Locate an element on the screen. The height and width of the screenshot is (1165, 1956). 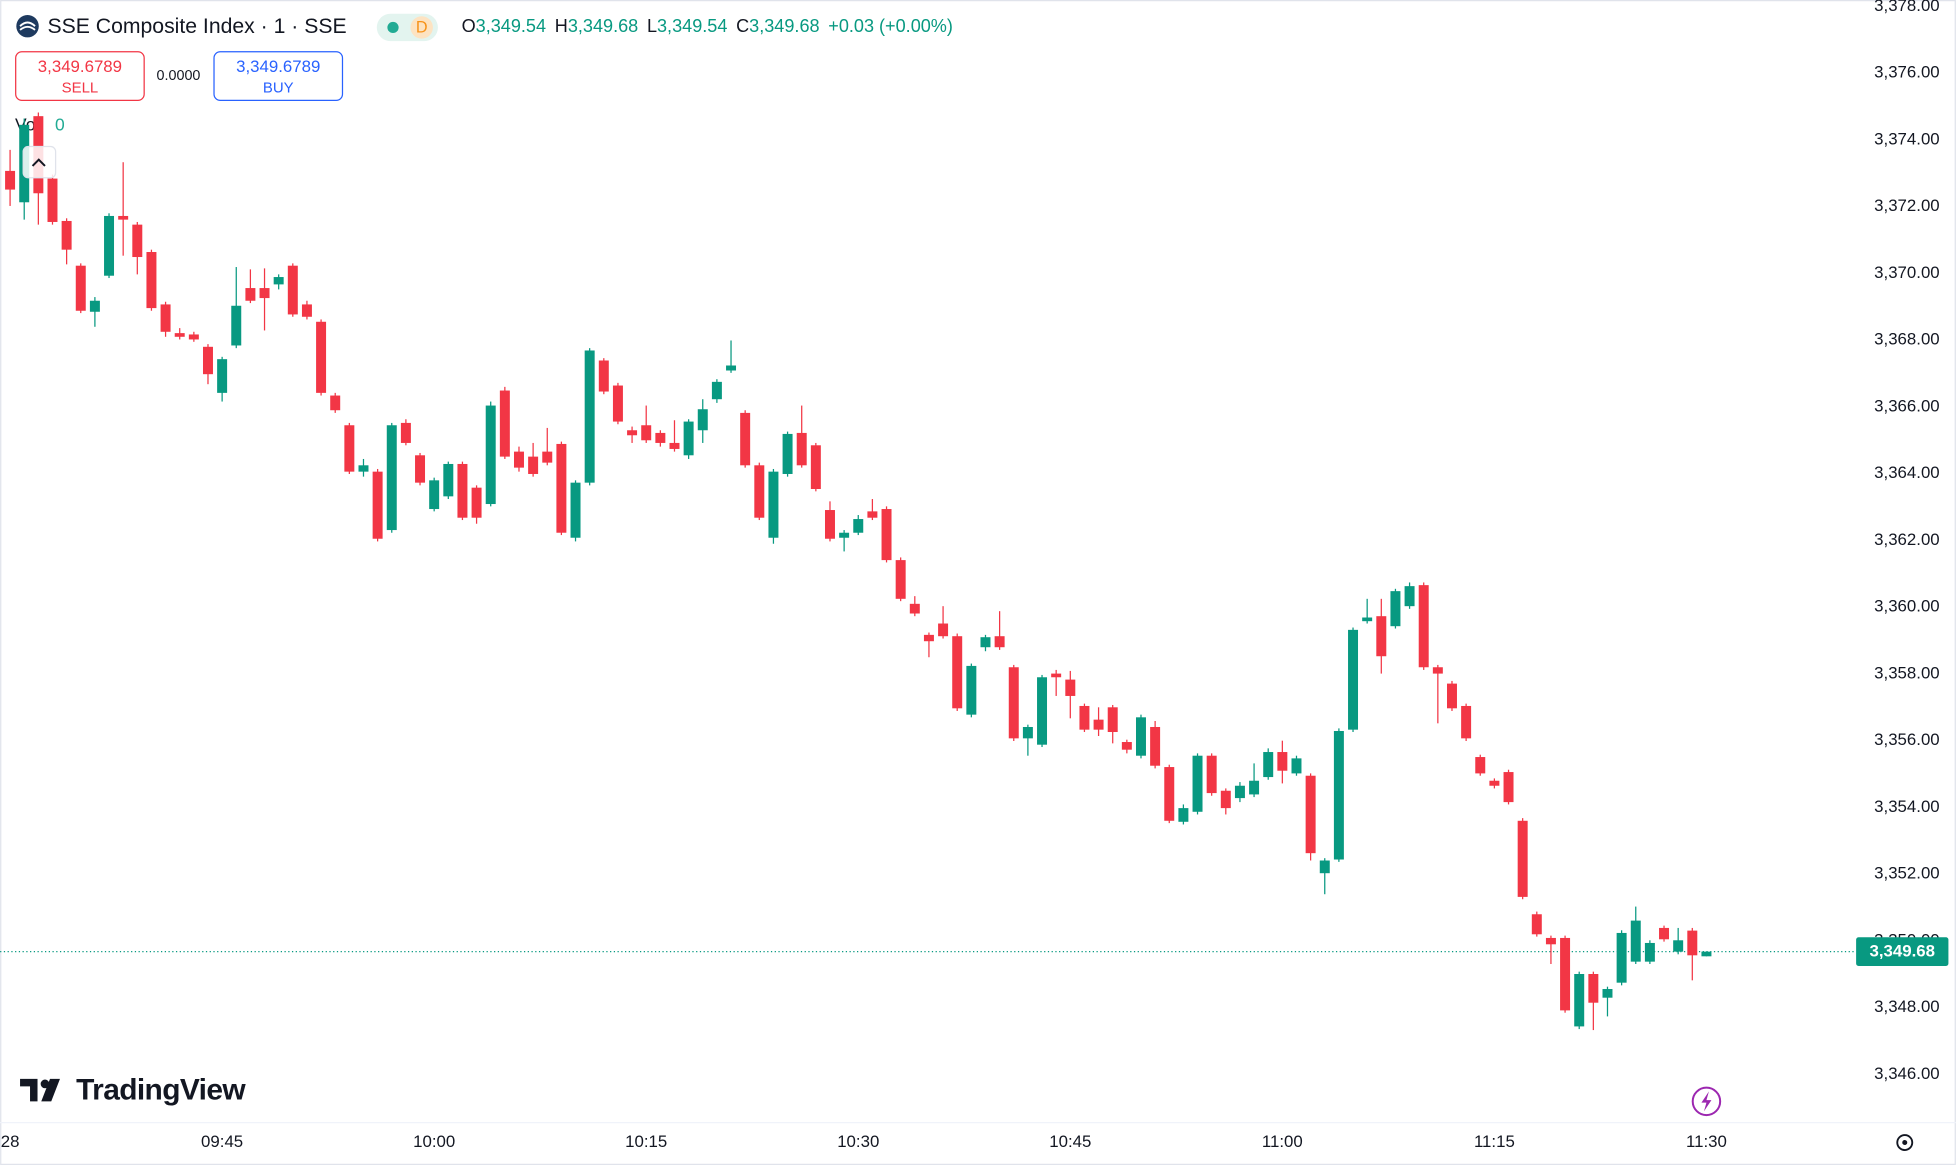
y-tick-label: 3,360.00 is located at coordinates (1907, 606).